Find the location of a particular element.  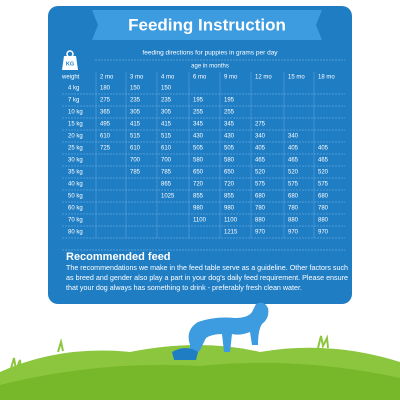

cell: 495 is located at coordinates (105, 125).